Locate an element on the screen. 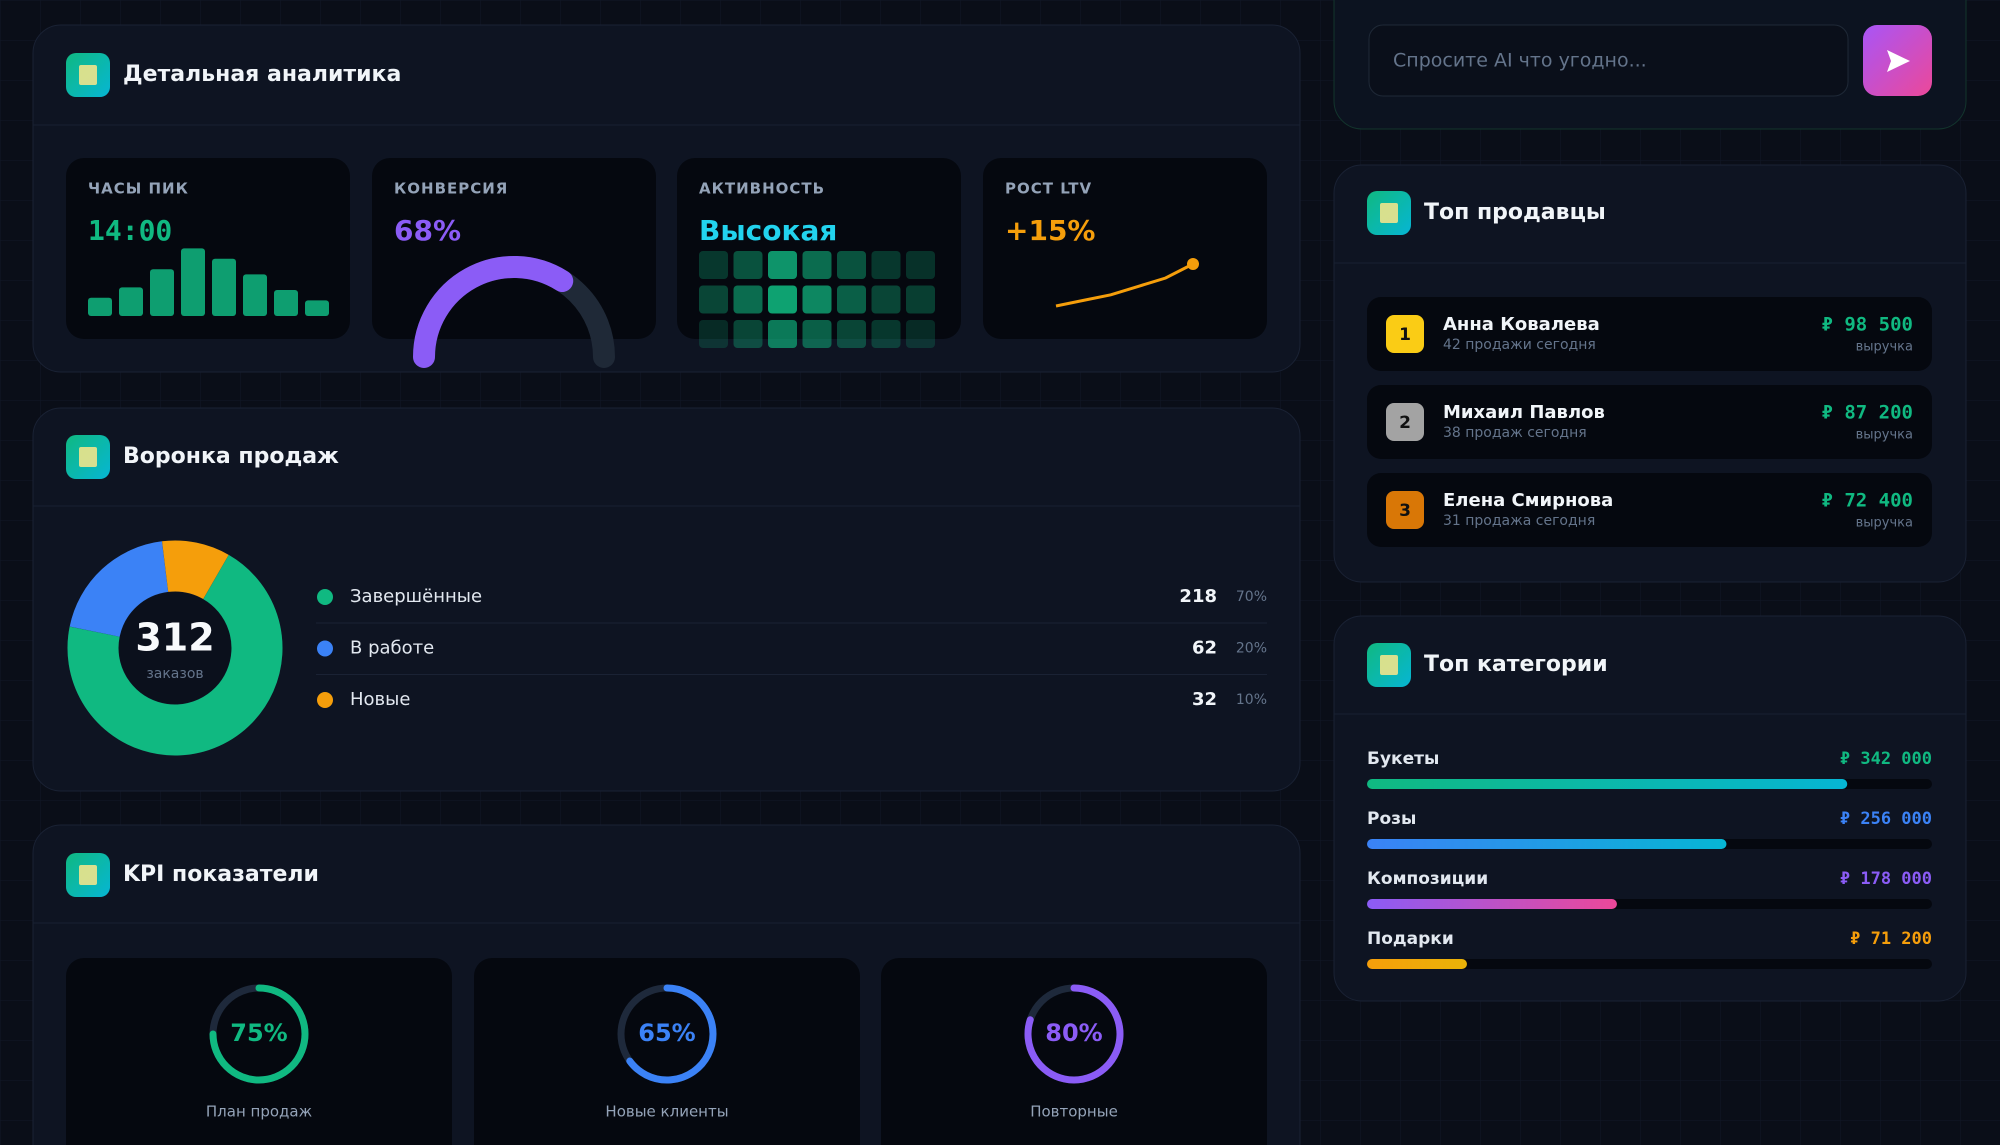 This screenshot has height=1145, width=2000. tile-label: КОНВЕРСИЯ is located at coordinates (451, 189).